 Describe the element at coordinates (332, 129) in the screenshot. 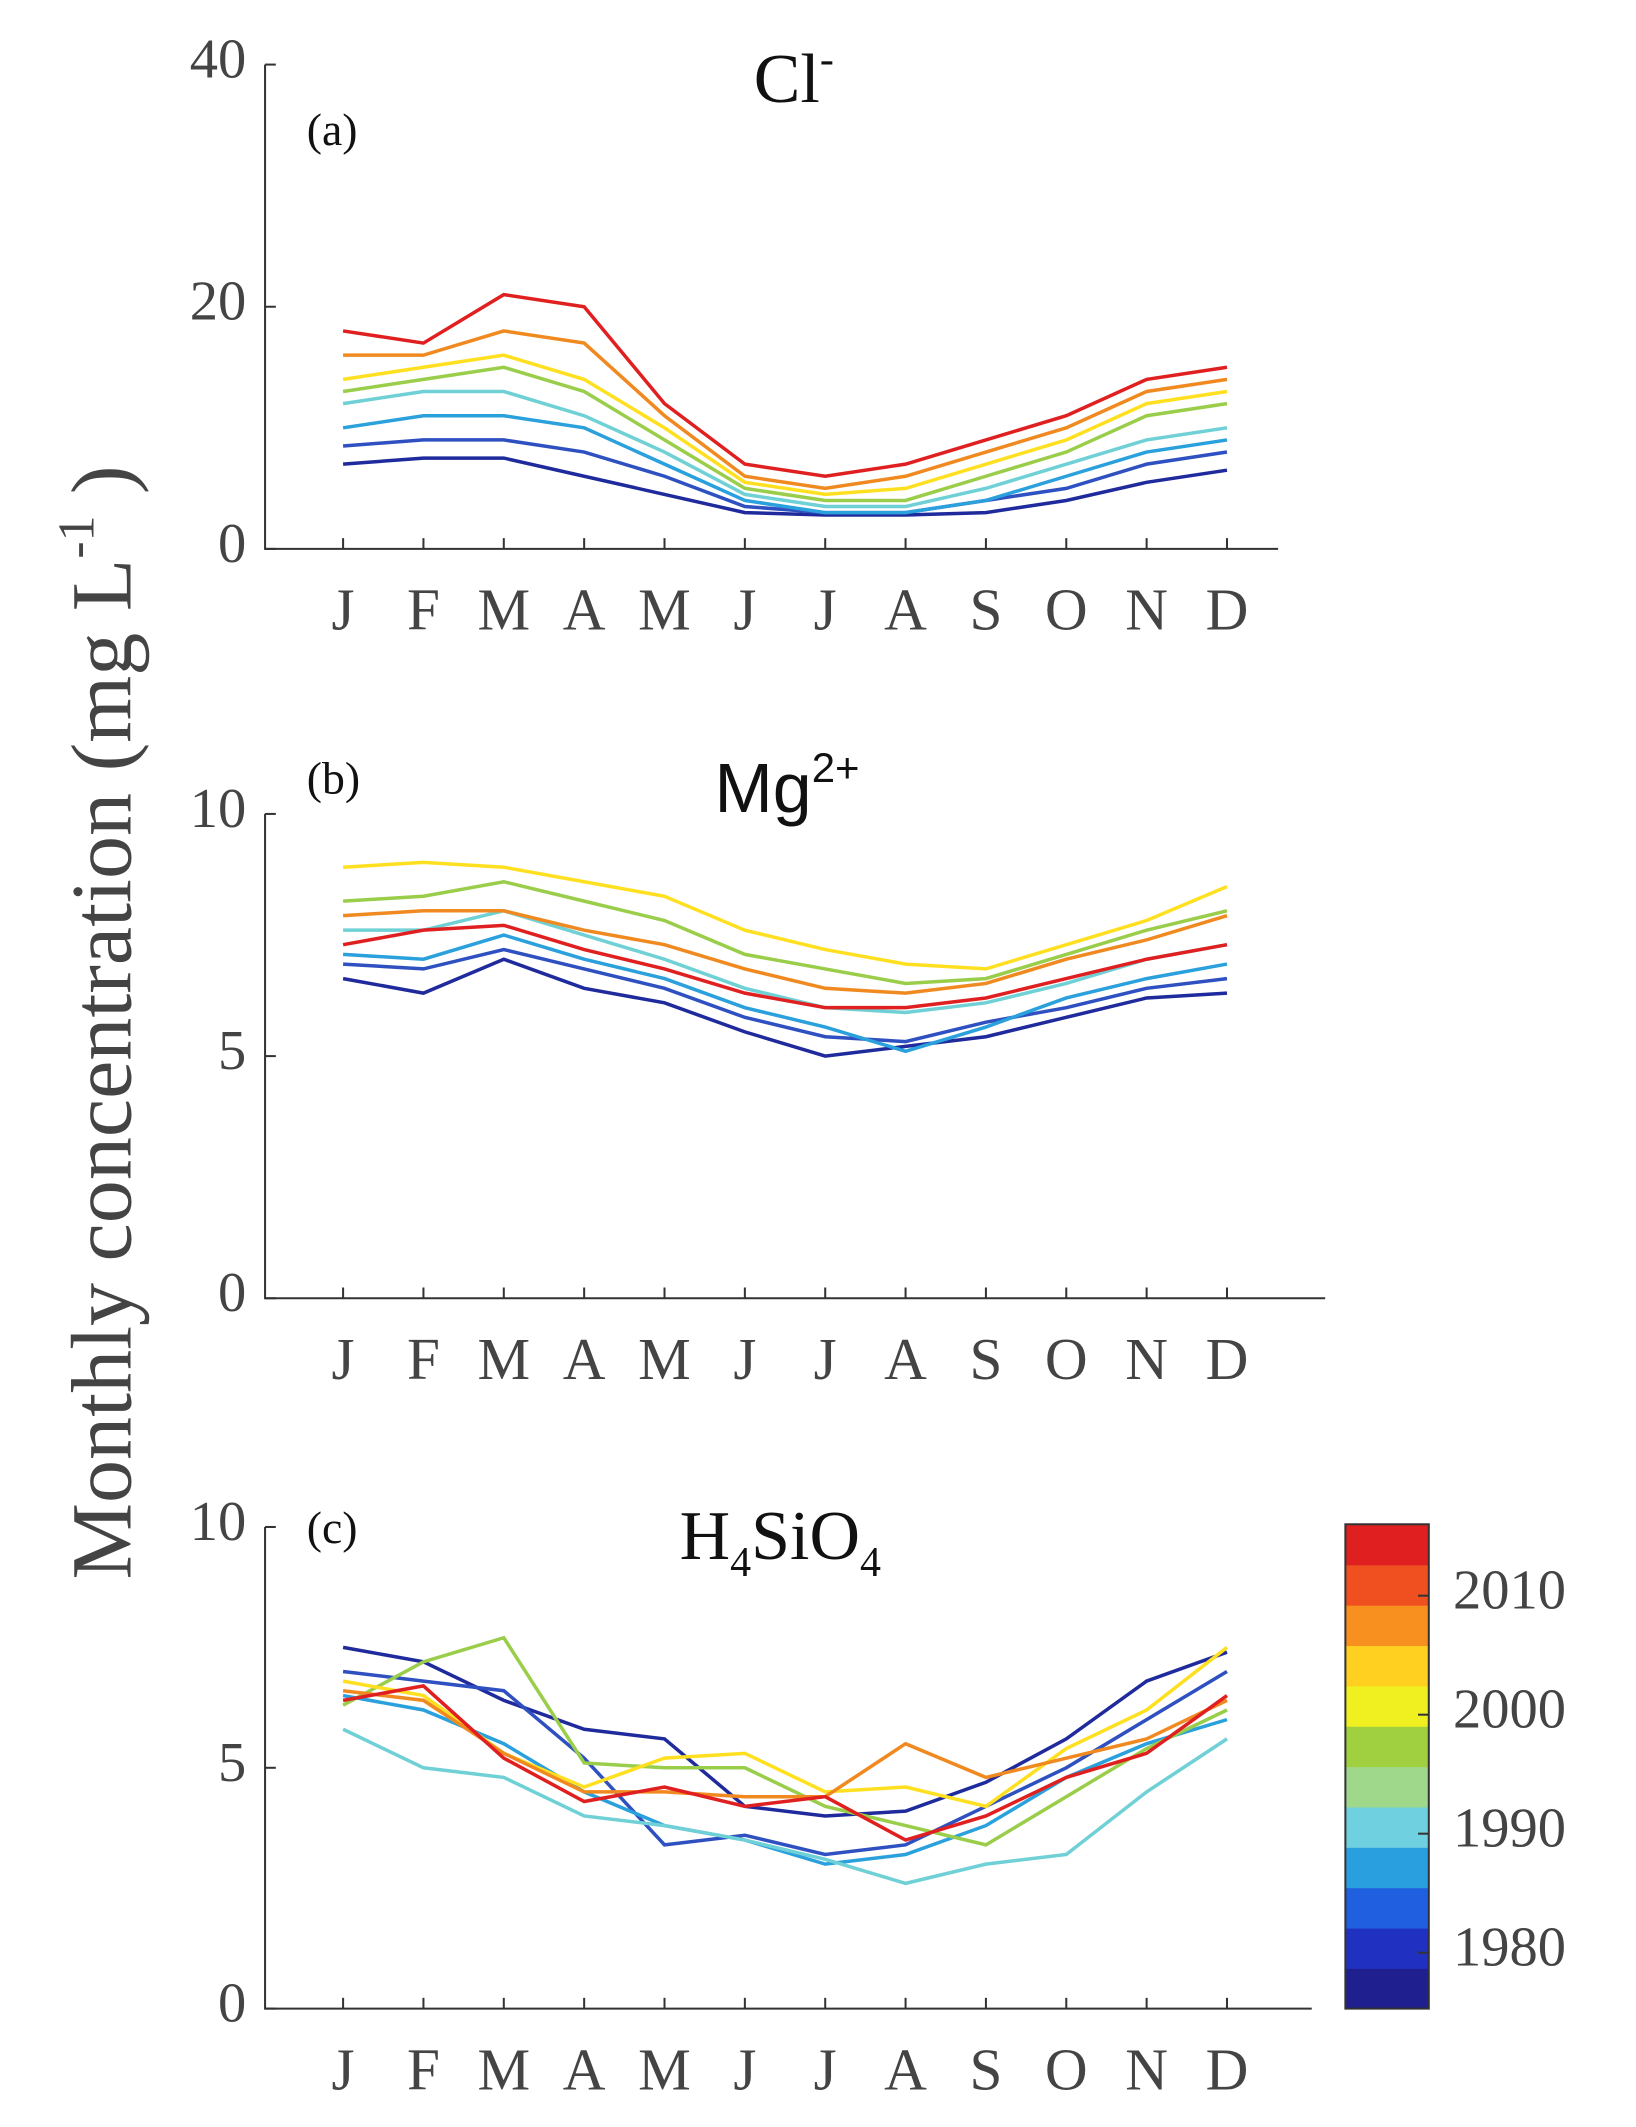

I see `panel-label: (a)` at that location.